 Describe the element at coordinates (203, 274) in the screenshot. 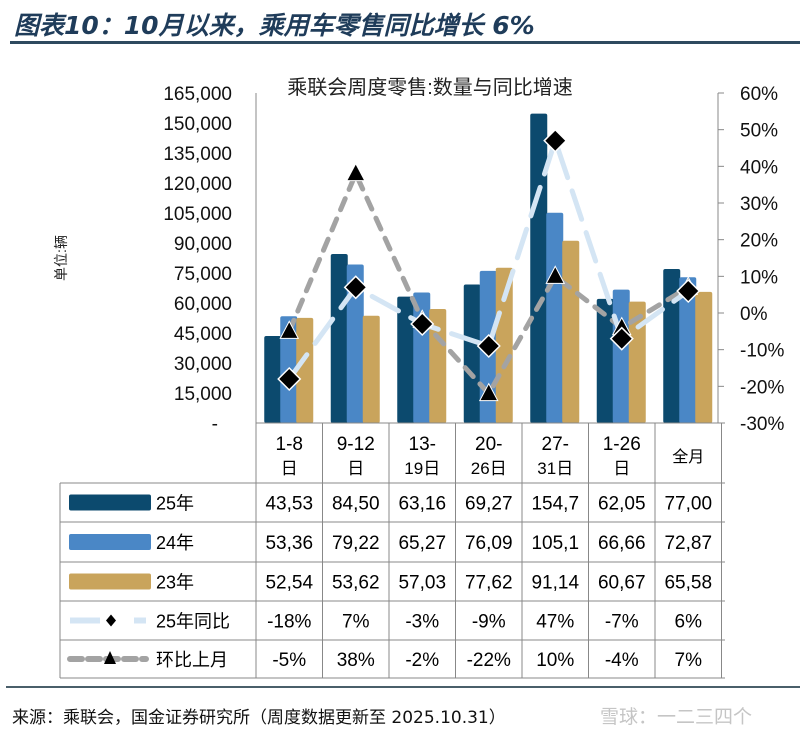

I see `y-tick-label: 75,000` at that location.